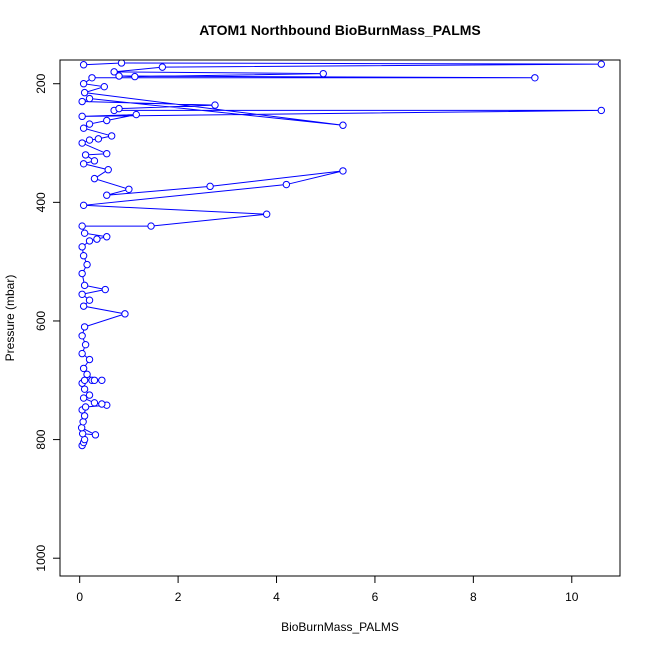 This screenshot has height=650, width=650. Describe the element at coordinates (572, 597) in the screenshot. I see `x-tick-label: 10` at that location.